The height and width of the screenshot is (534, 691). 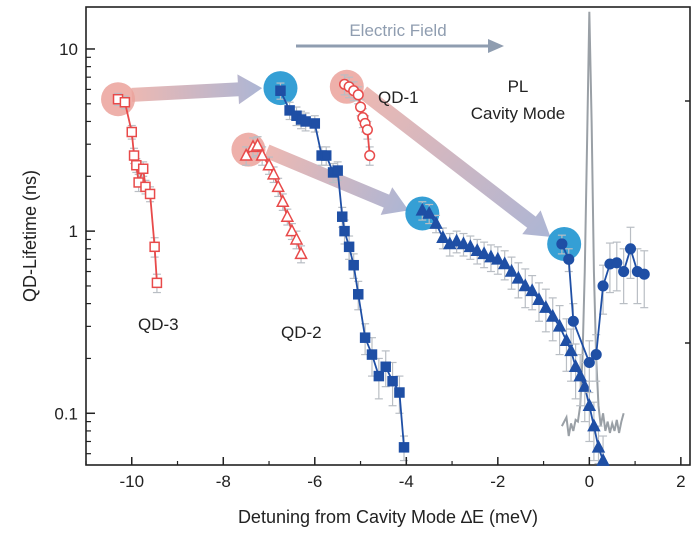 What do you see at coordinates (73, 231) in the screenshot?
I see `y-tick-label: 1` at bounding box center [73, 231].